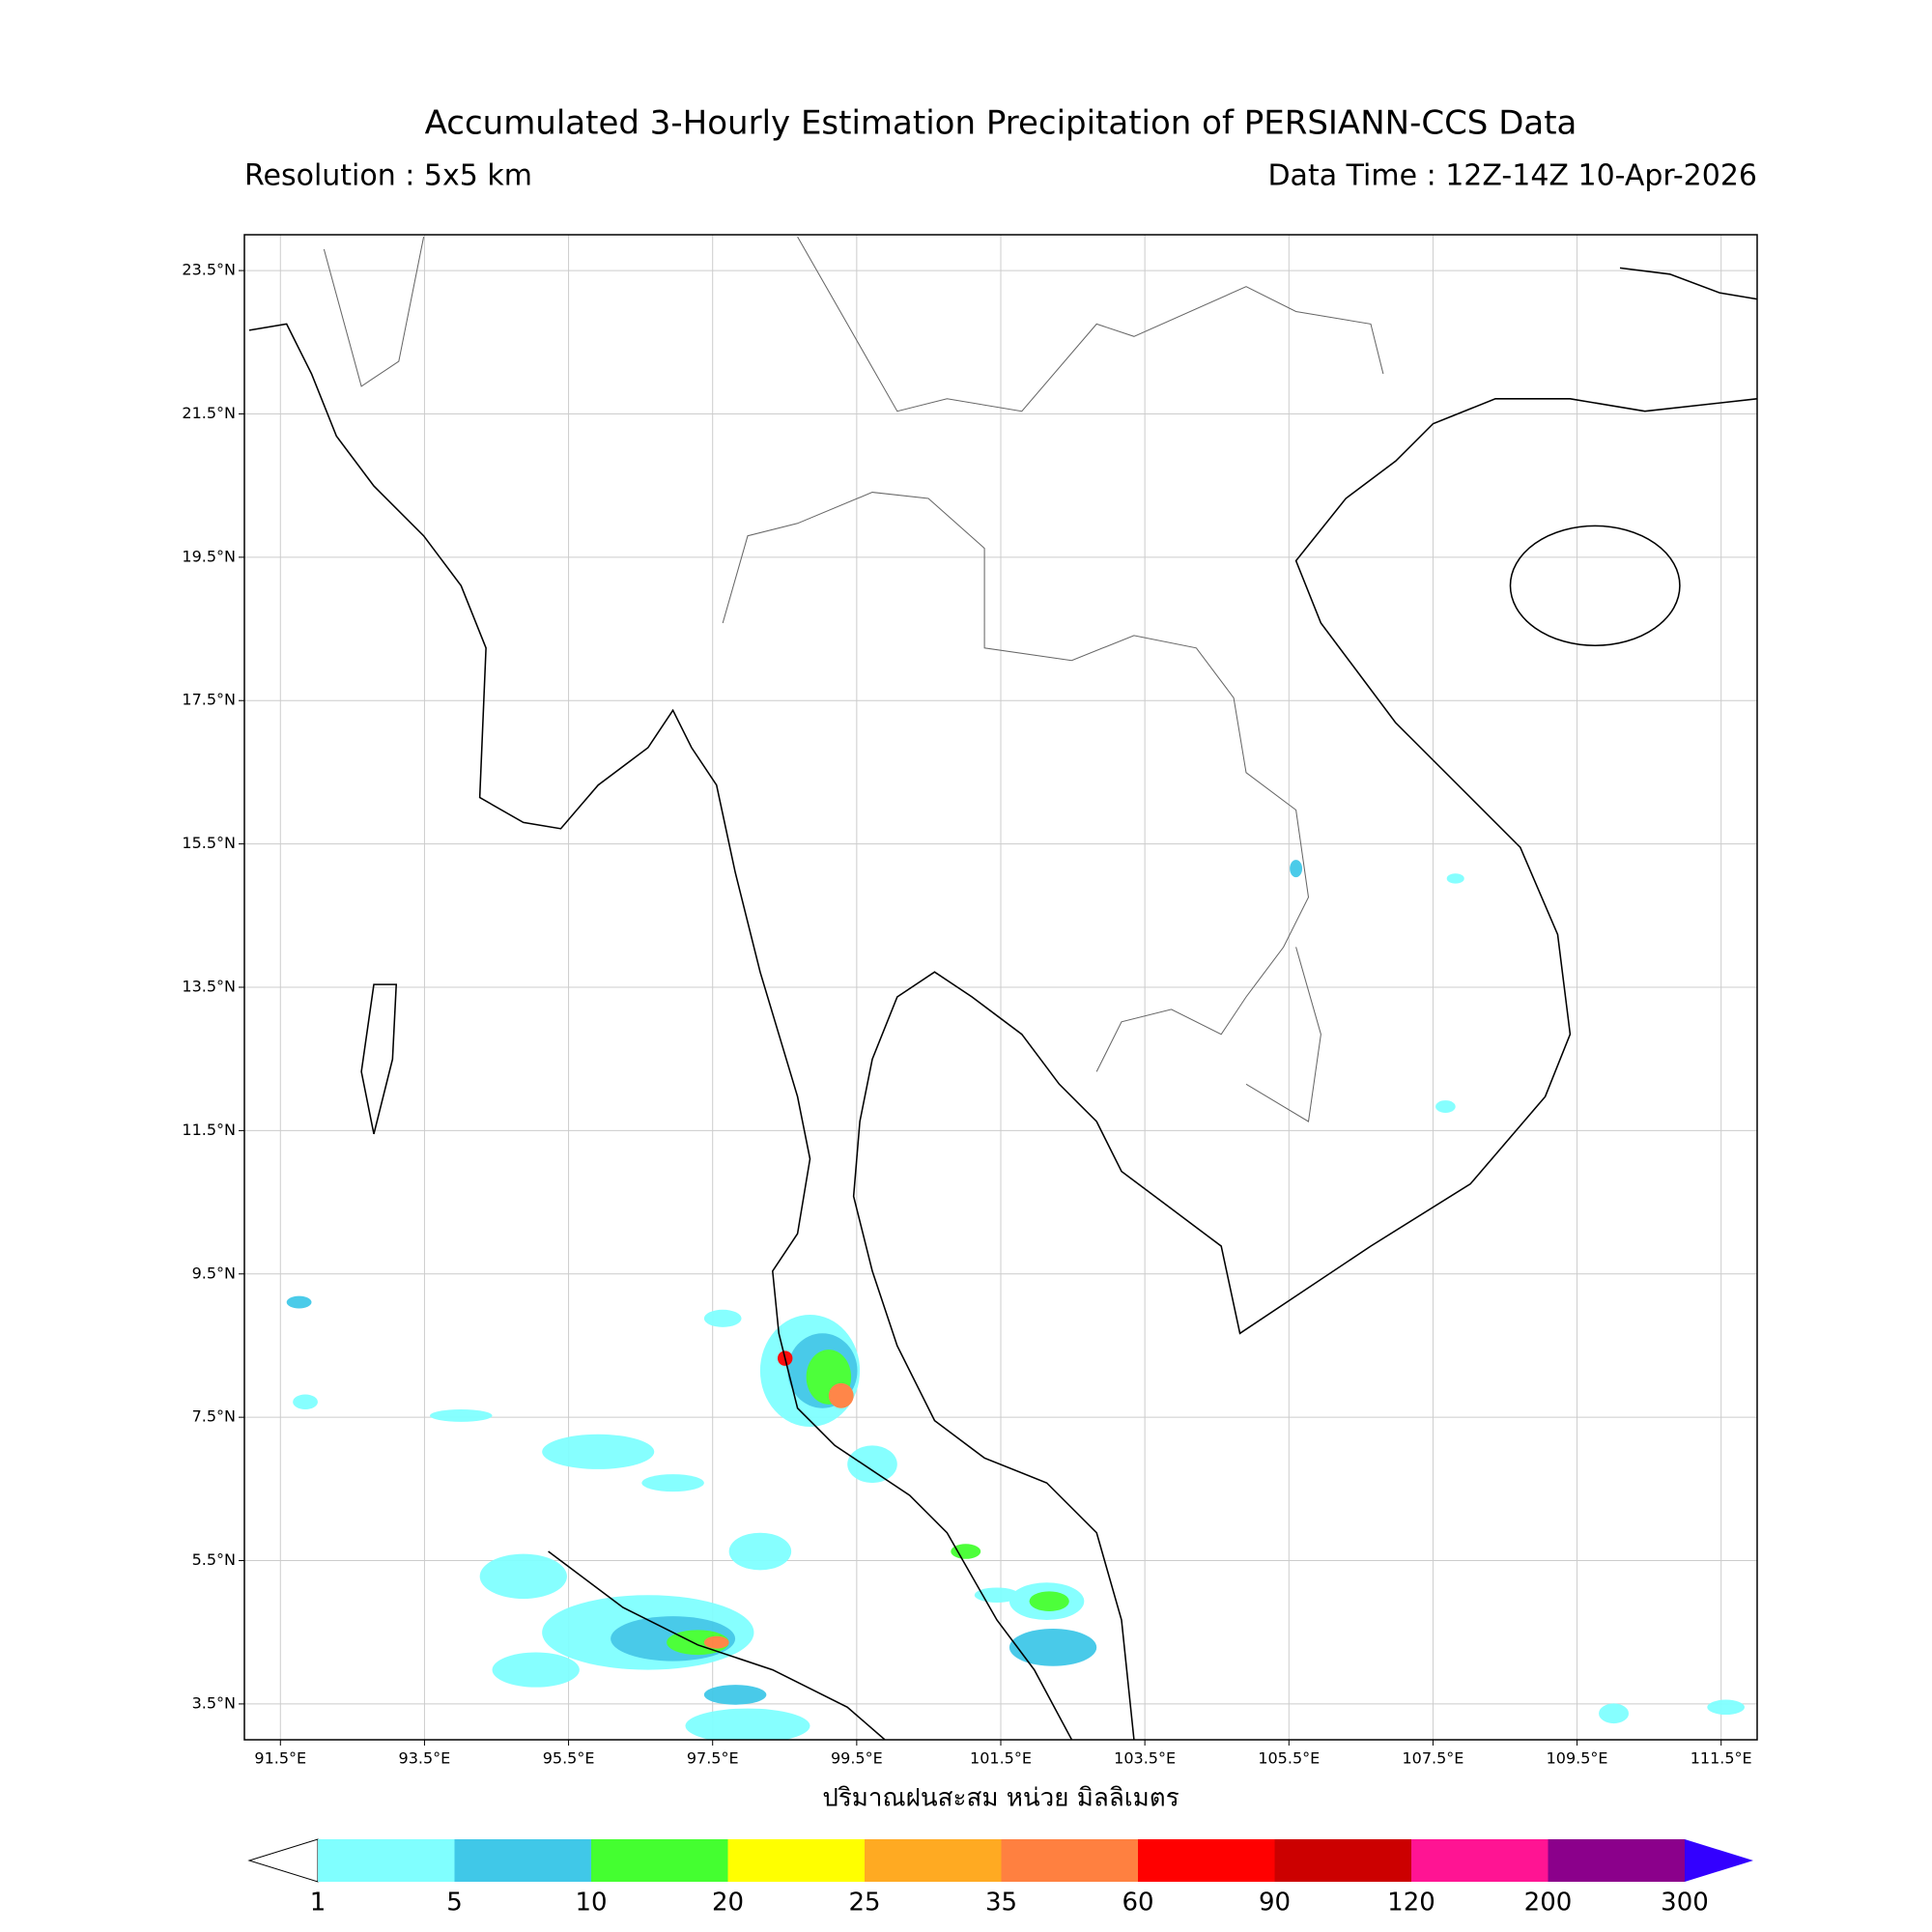 This screenshot has width=1932, height=1932. I want to click on y-tick-label: 5.5°N, so click(214, 1559).